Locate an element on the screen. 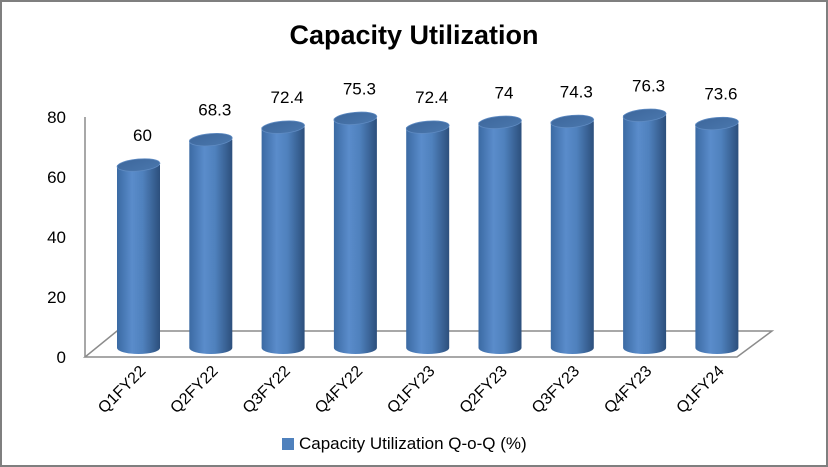 Image resolution: width=828 pixels, height=467 pixels. y-tick-label: 60 is located at coordinates (56, 177).